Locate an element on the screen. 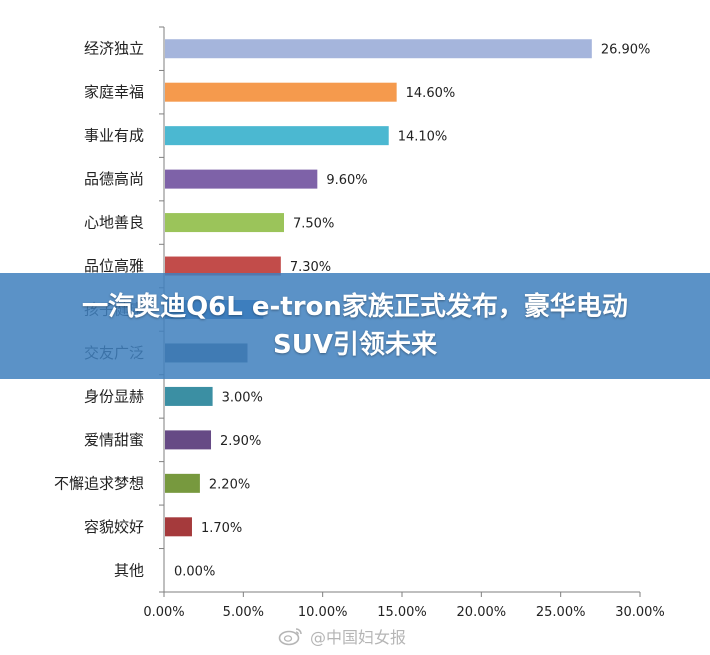 The width and height of the screenshot is (710, 655). watermark: @中国妇女报 is located at coordinates (342, 636).